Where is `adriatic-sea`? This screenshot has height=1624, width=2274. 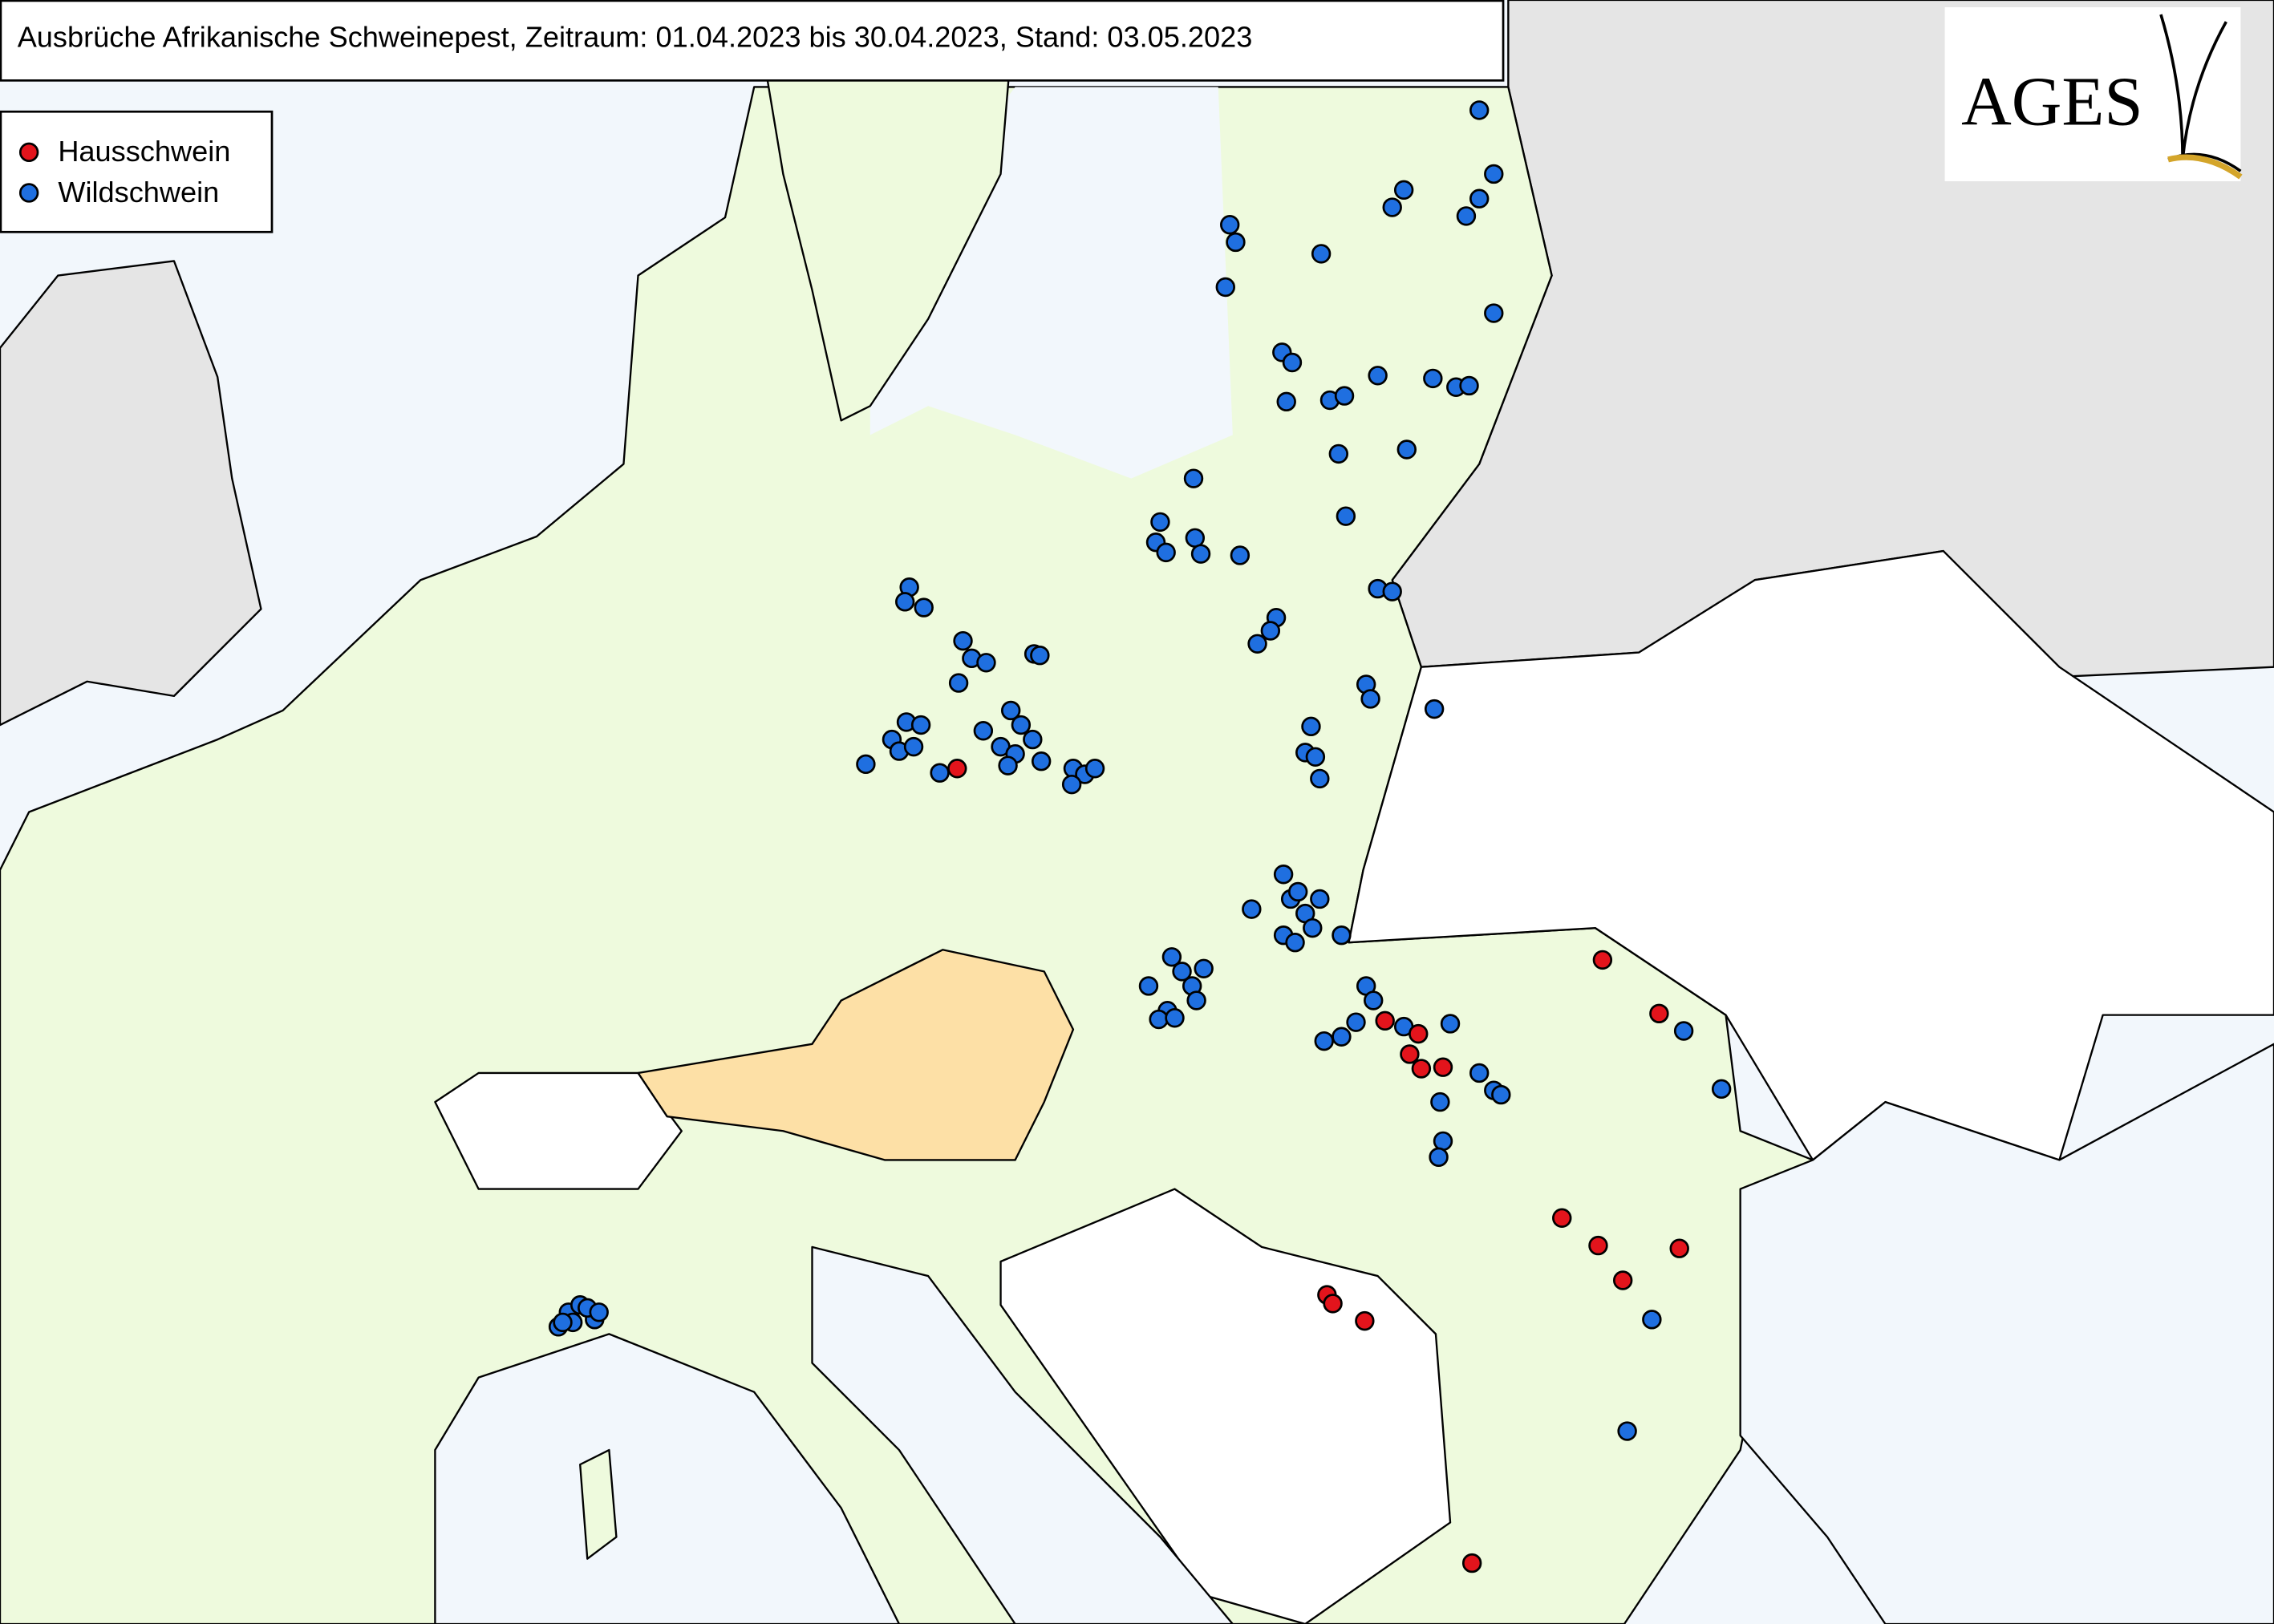 adriatic-sea is located at coordinates (1022, 1434).